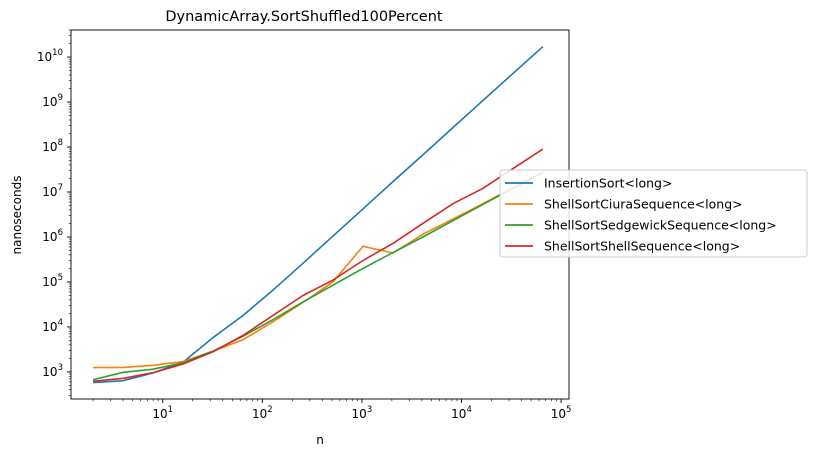  What do you see at coordinates (642, 246) in the screenshot?
I see `legend-label: ShellSortShellSequence<long>` at bounding box center [642, 246].